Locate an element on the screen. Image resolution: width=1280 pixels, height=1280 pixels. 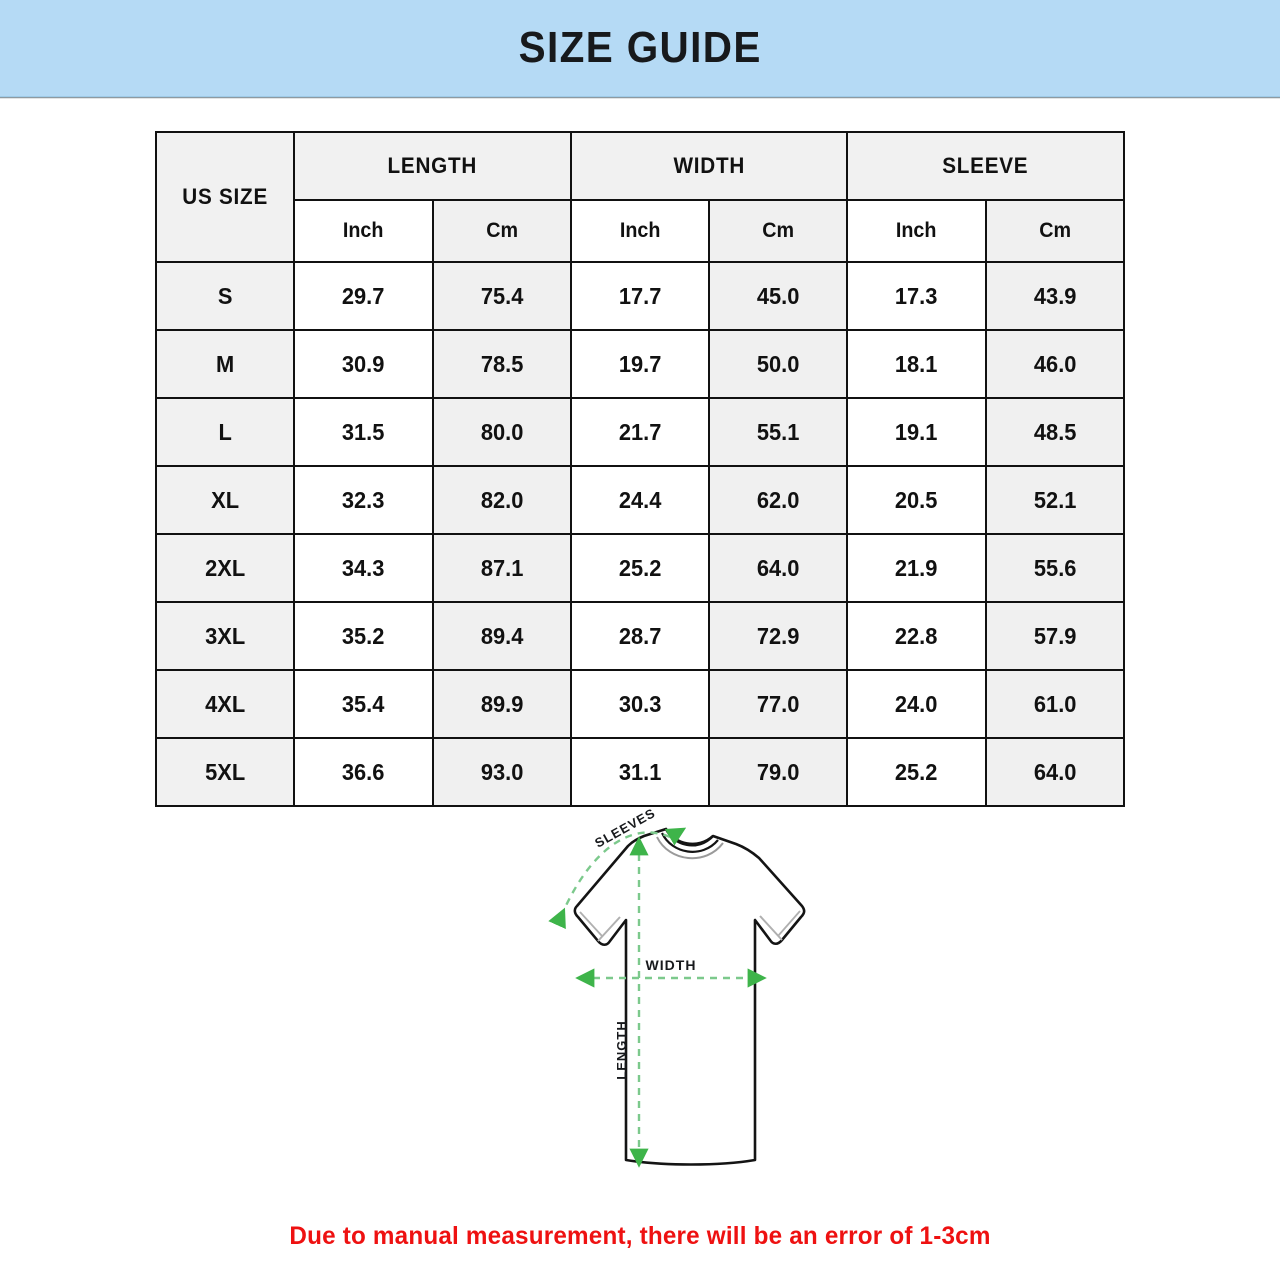
cell-size: 3XL is located at coordinates (225, 636).